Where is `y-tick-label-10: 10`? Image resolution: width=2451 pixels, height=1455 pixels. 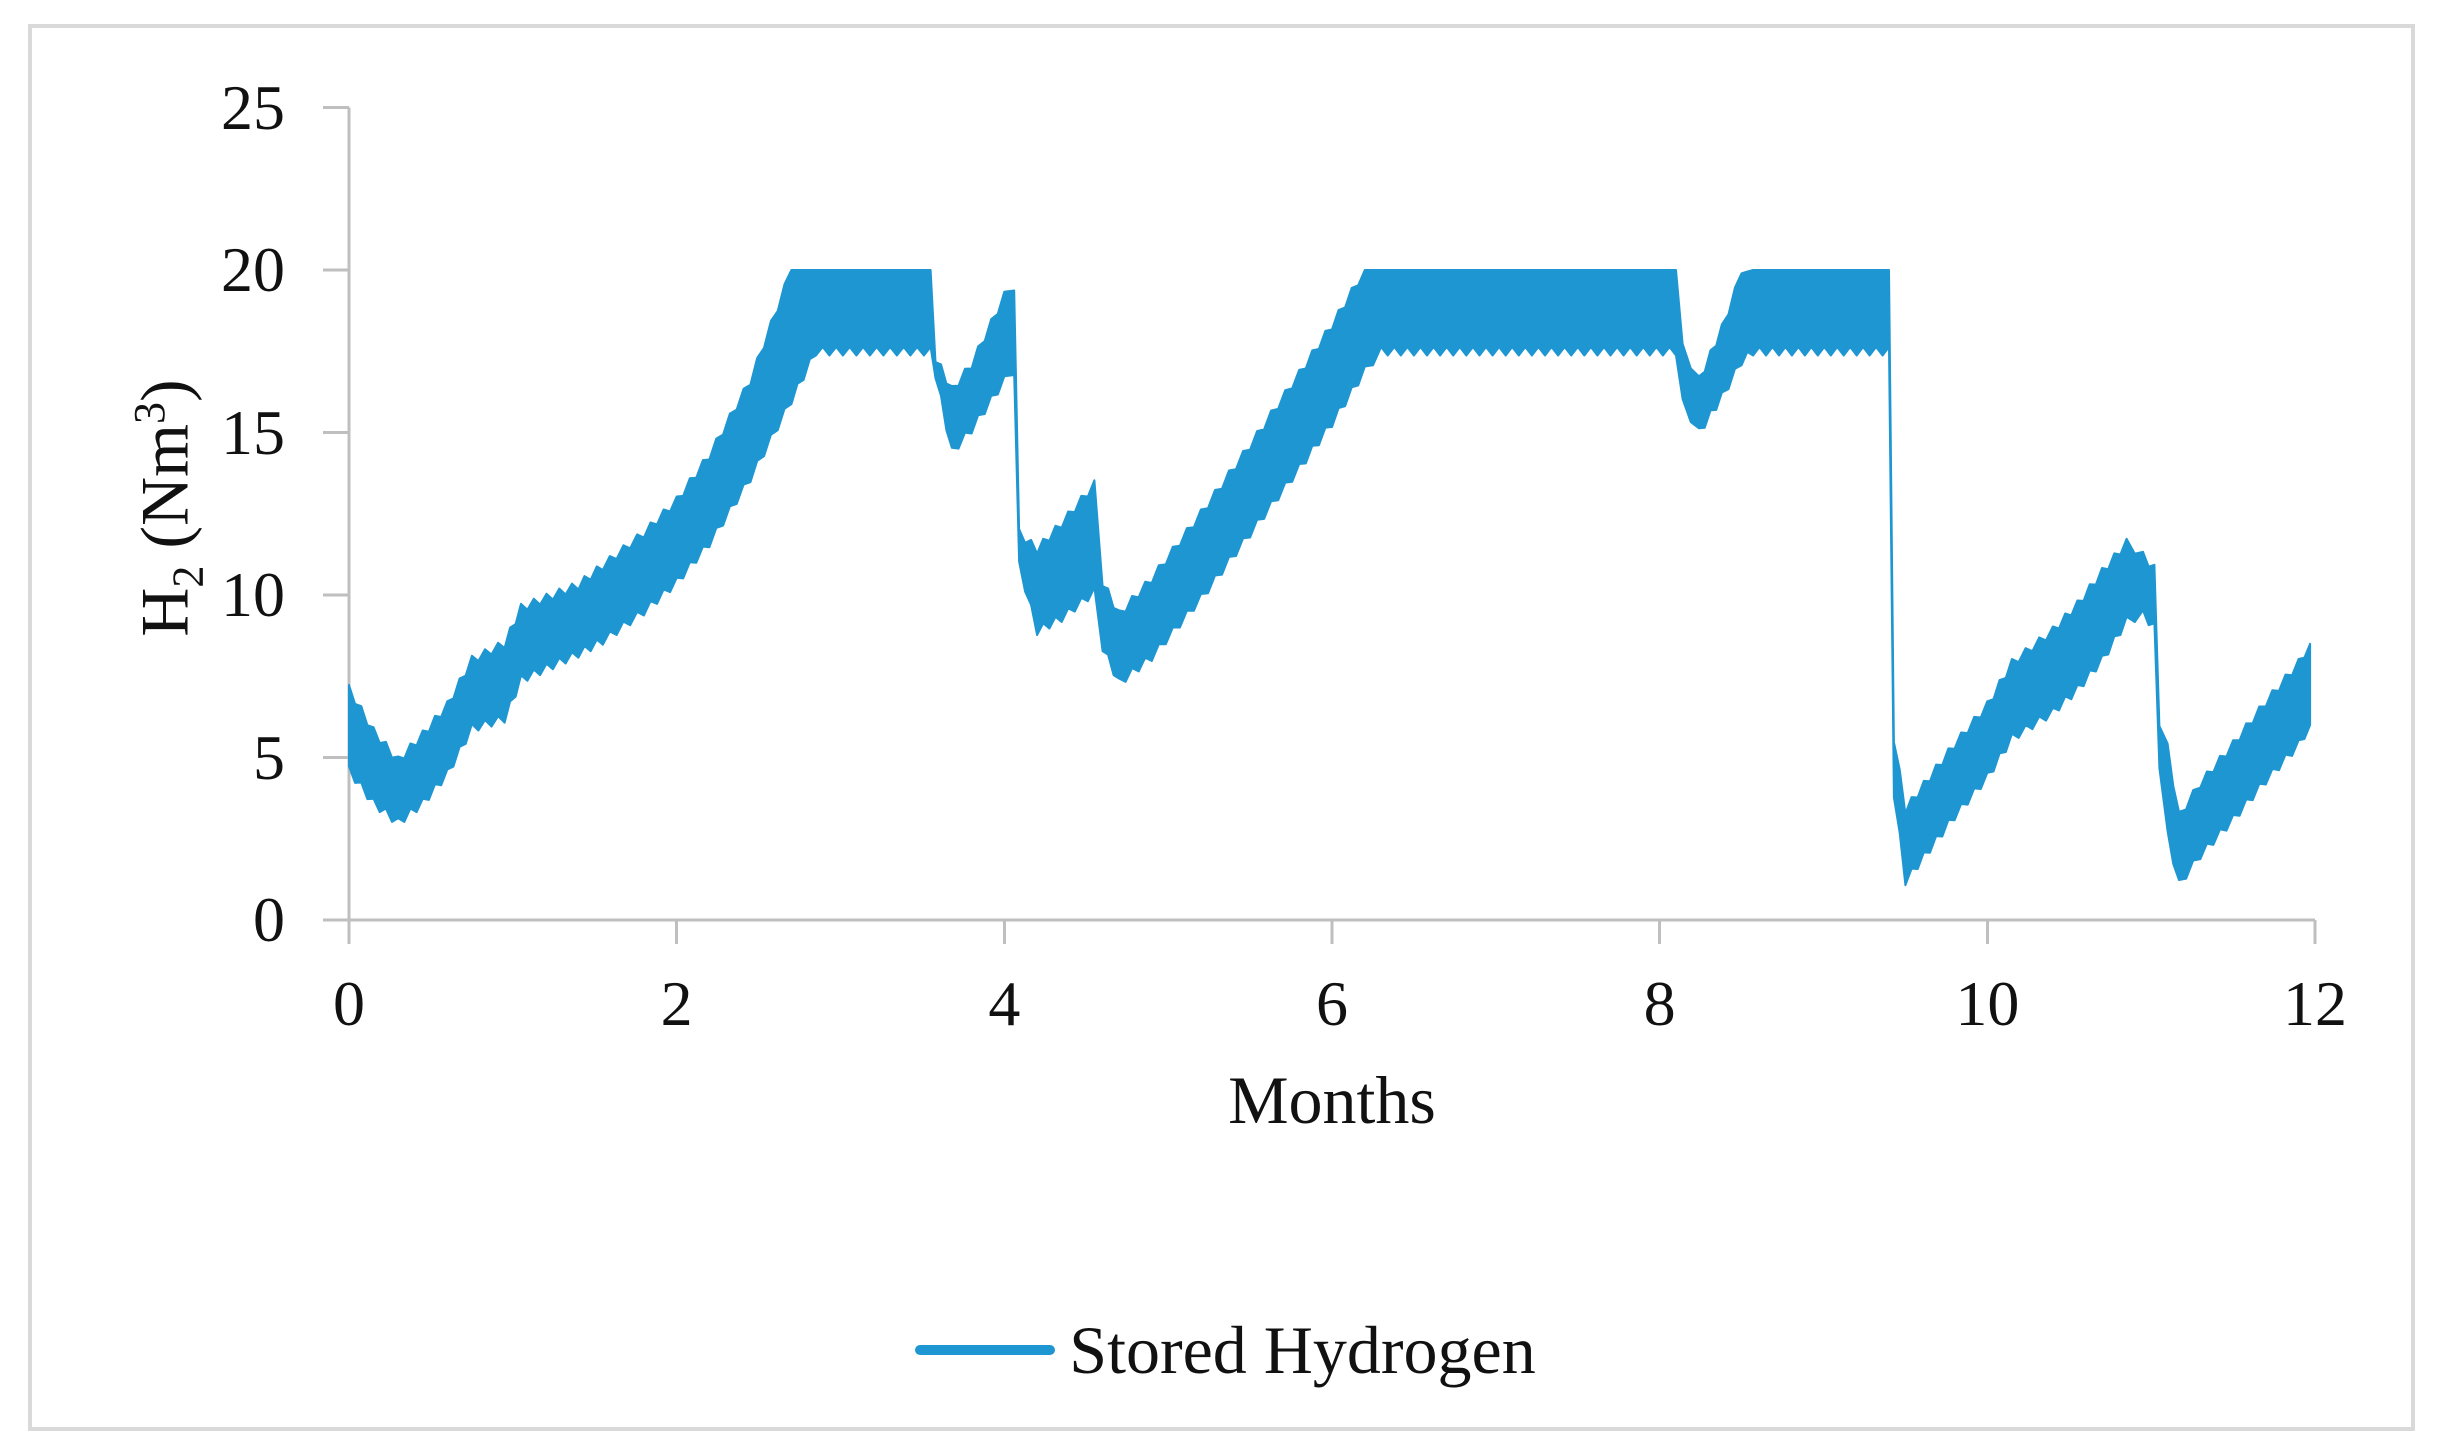 y-tick-label-10: 10 is located at coordinates (253, 594).